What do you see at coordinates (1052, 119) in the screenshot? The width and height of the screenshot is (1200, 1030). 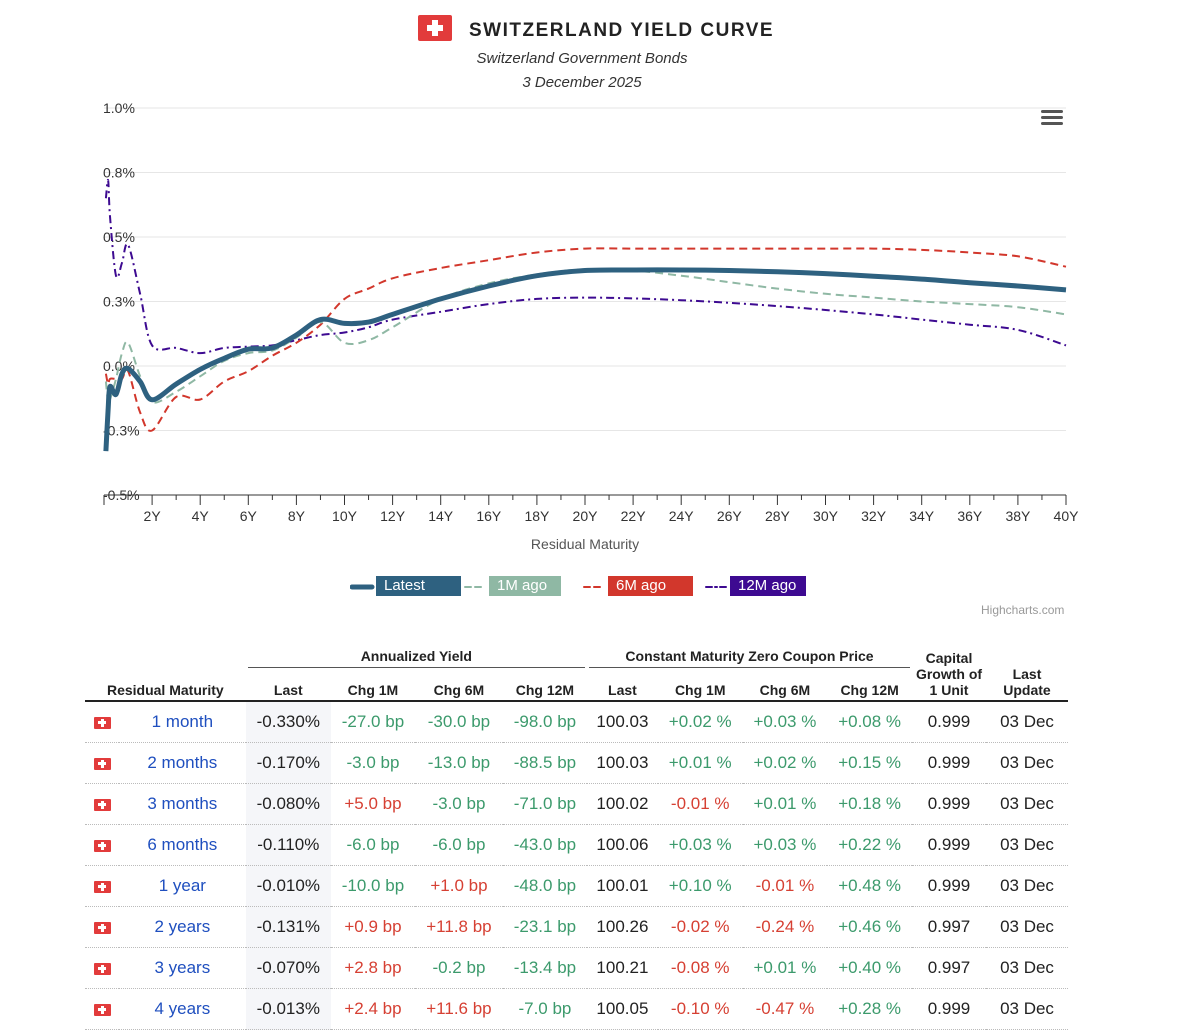 I see `chart-menu-button` at bounding box center [1052, 119].